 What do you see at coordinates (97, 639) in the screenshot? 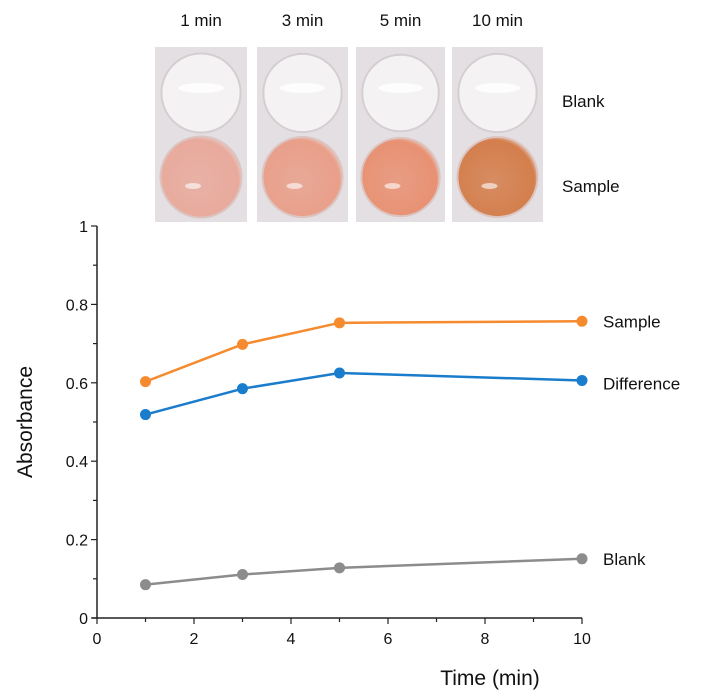
I see `x-tick-label: 0` at bounding box center [97, 639].